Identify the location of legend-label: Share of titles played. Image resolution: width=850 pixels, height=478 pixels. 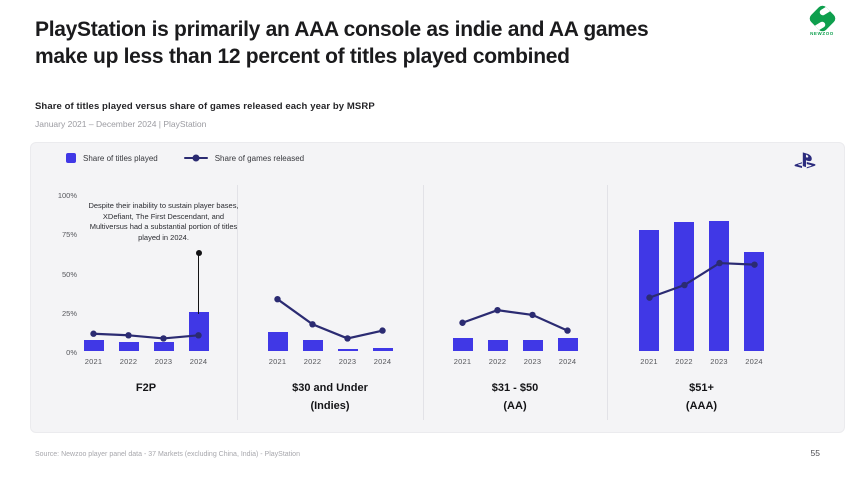
(120, 158).